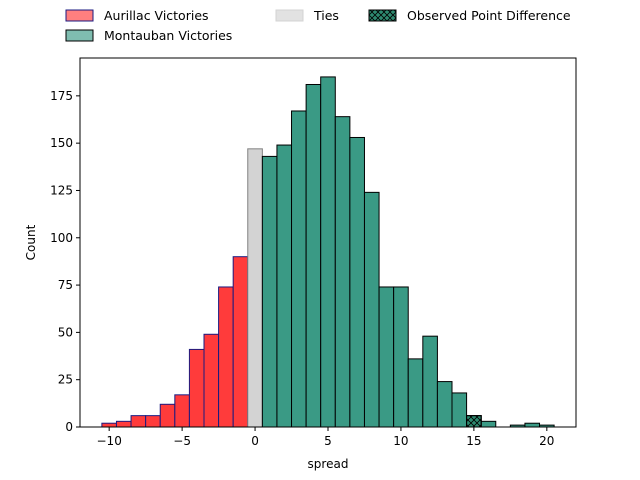  Describe the element at coordinates (109, 441) in the screenshot. I see `x-tick-label: −10` at that location.